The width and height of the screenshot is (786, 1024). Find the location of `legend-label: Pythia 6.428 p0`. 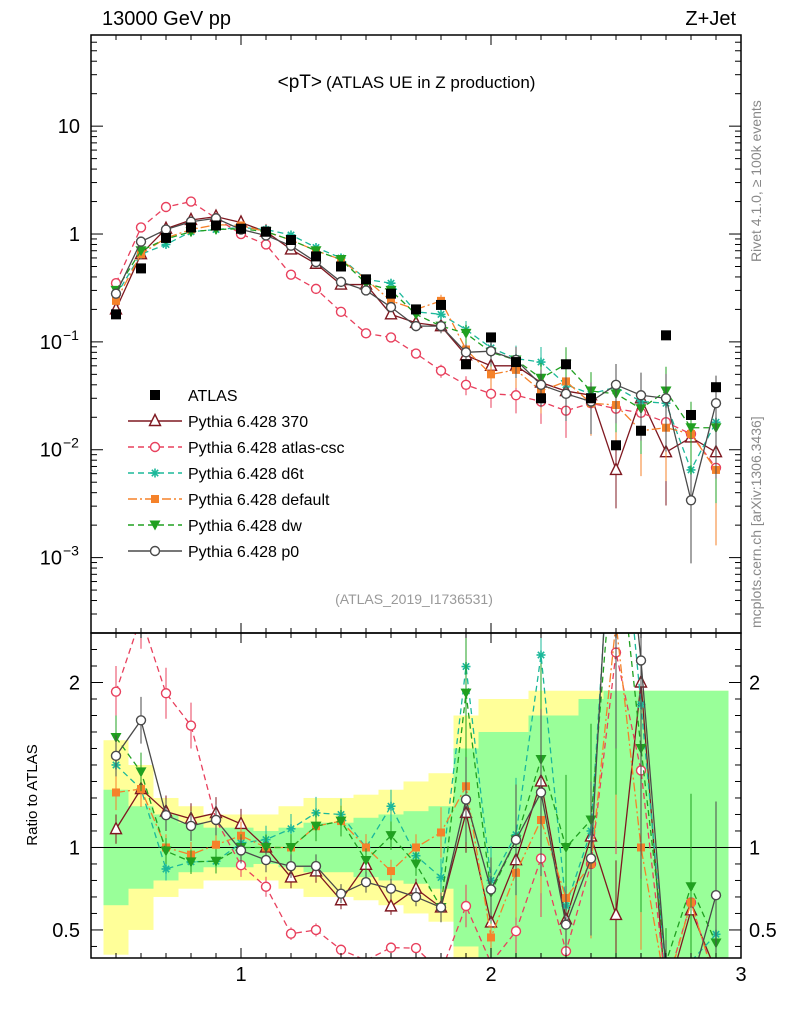

legend-label: Pythia 6.428 p0 is located at coordinates (243, 552).